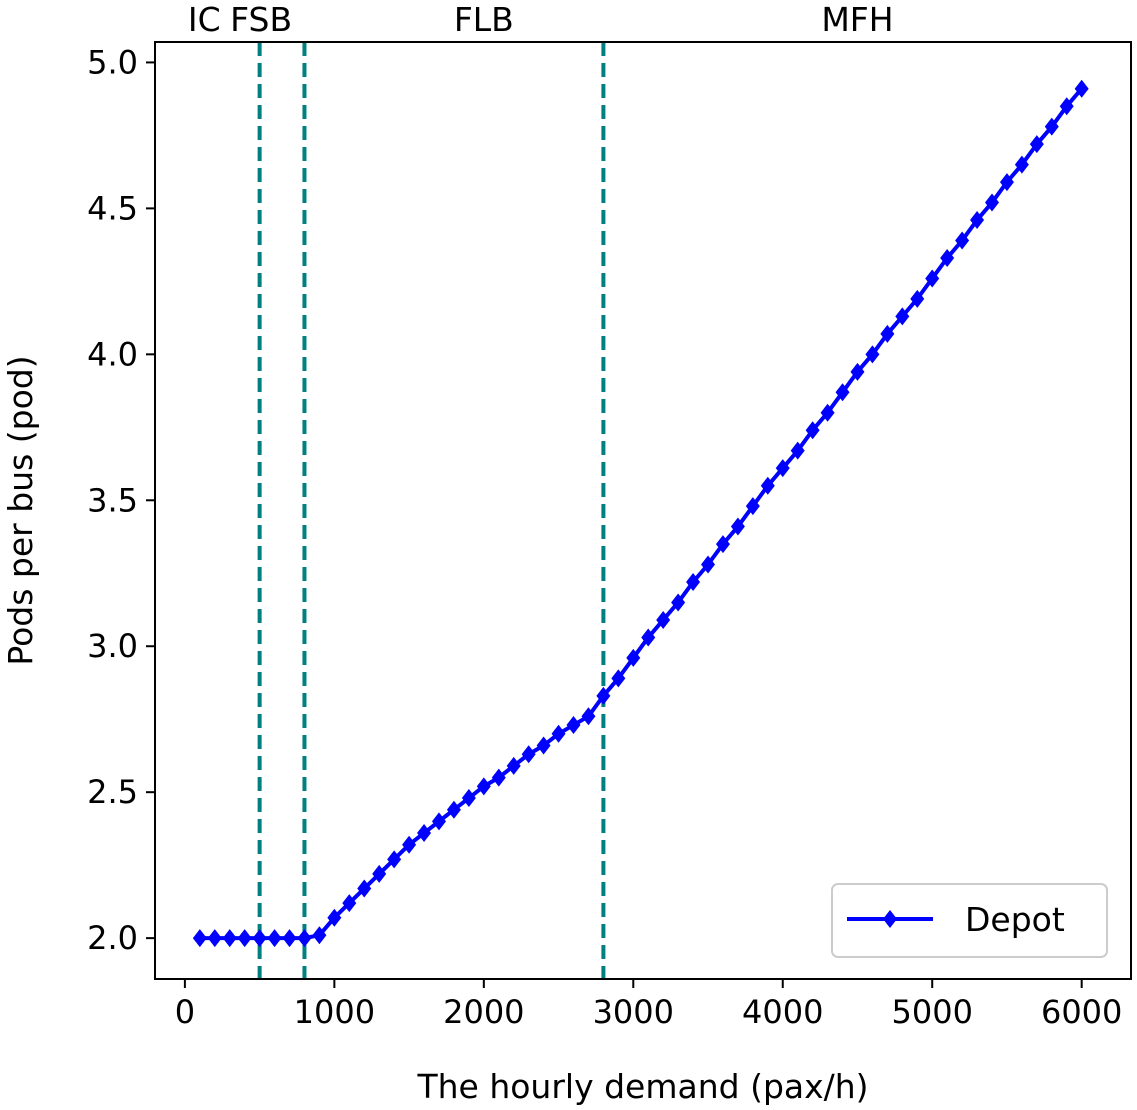 Image resolution: width=1137 pixels, height=1110 pixels. Describe the element at coordinates (633, 1012) in the screenshot. I see `x-tick-label: 3000` at that location.